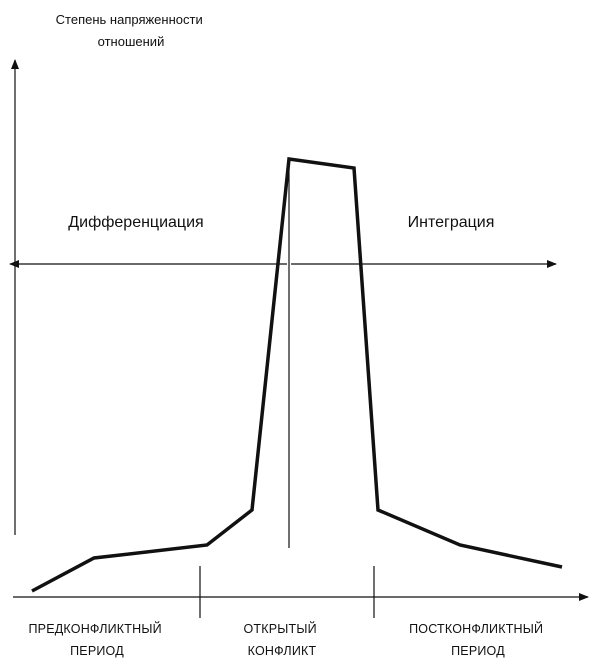 The image size is (596, 661). I want to click on phase-label-differentiation: Дифференциация, so click(135, 222).